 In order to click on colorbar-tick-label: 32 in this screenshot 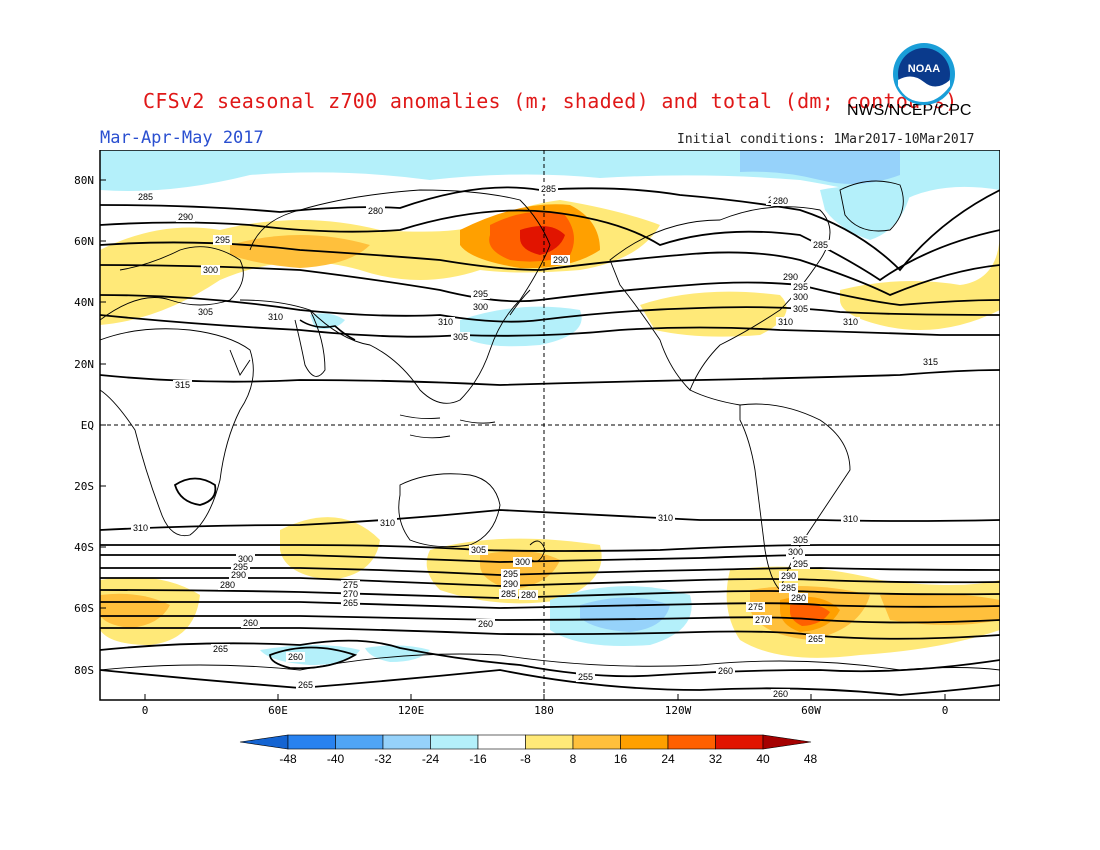, I will do `click(716, 759)`.